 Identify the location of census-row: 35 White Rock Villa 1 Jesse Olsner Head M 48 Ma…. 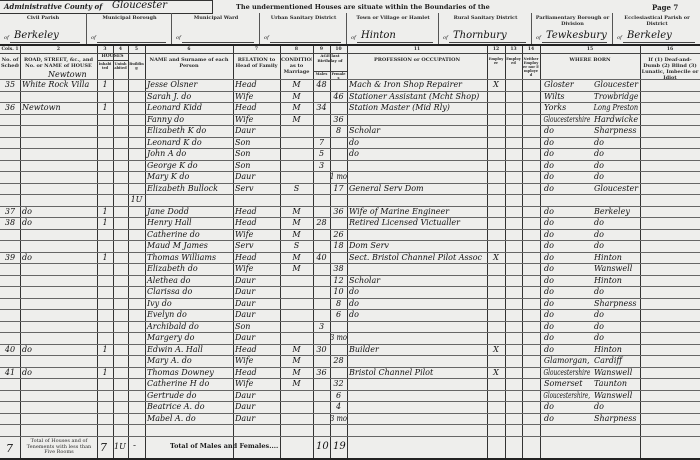
(350, 85).